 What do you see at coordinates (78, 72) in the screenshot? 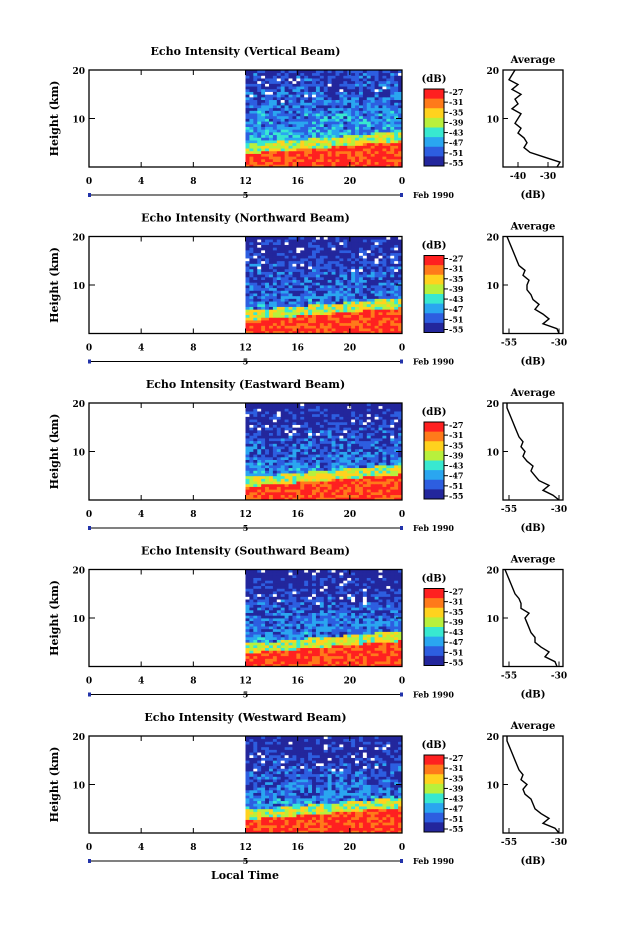
I see `y-tick-label: 20` at bounding box center [78, 72].